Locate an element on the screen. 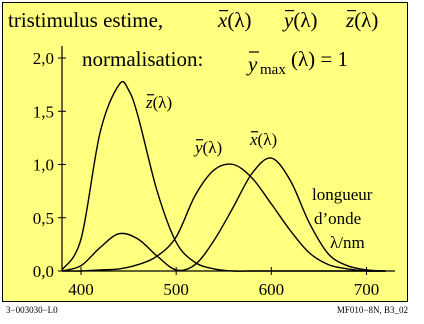 This screenshot has height=324, width=424. curve-labels: z(λ) y(λ) x(λ) is located at coordinates (211, 125).